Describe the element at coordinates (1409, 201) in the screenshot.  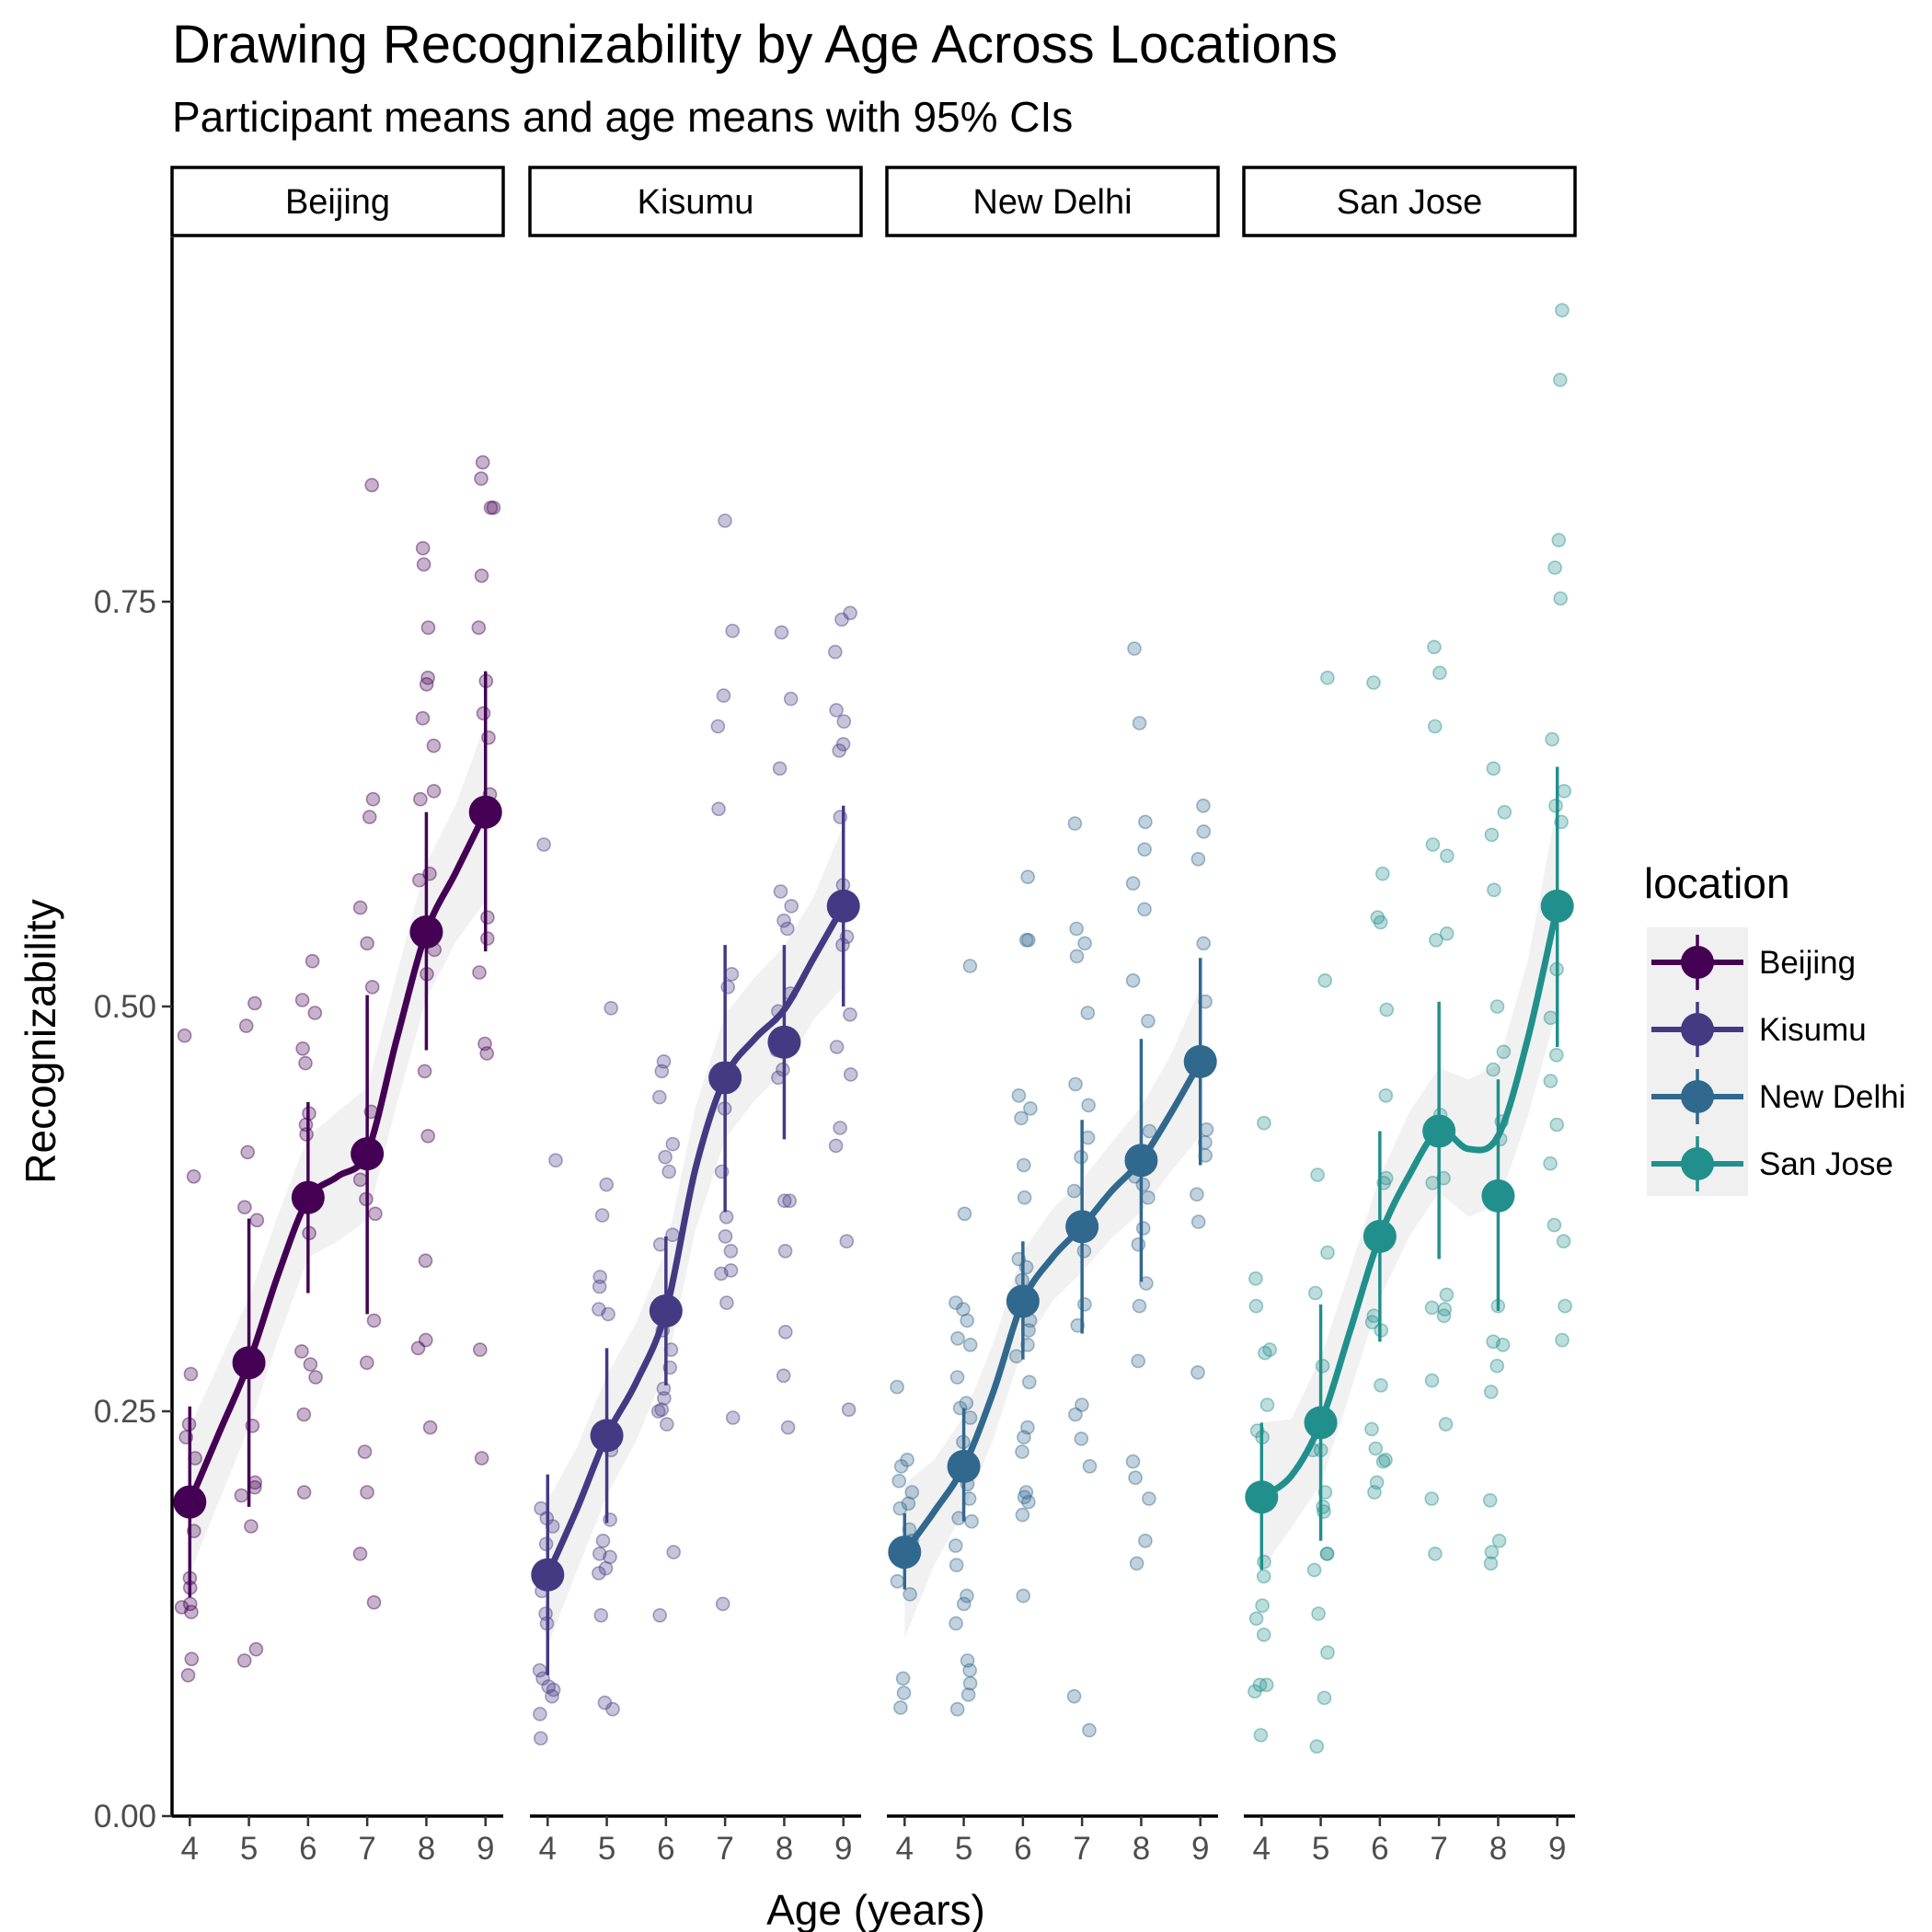
I see `facet-strip` at that location.